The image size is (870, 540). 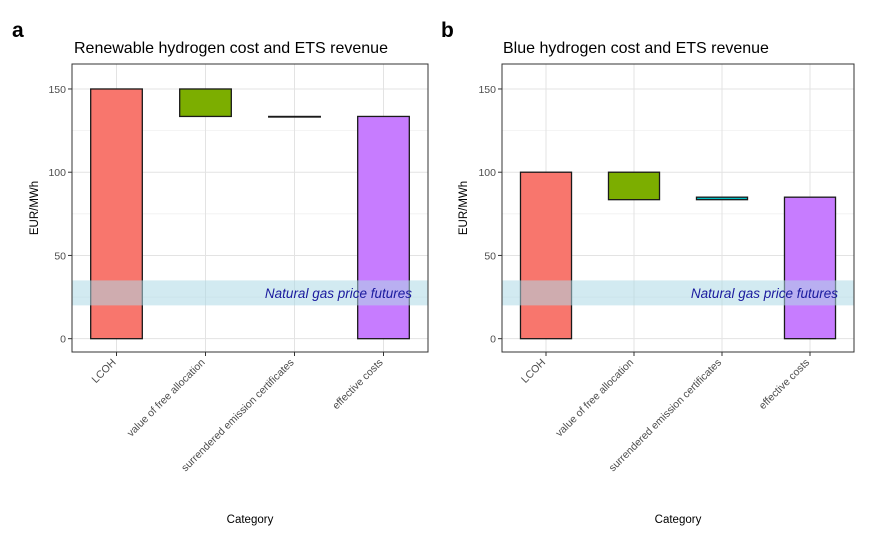 What do you see at coordinates (18, 30) in the screenshot?
I see `panel-letter: a` at bounding box center [18, 30].